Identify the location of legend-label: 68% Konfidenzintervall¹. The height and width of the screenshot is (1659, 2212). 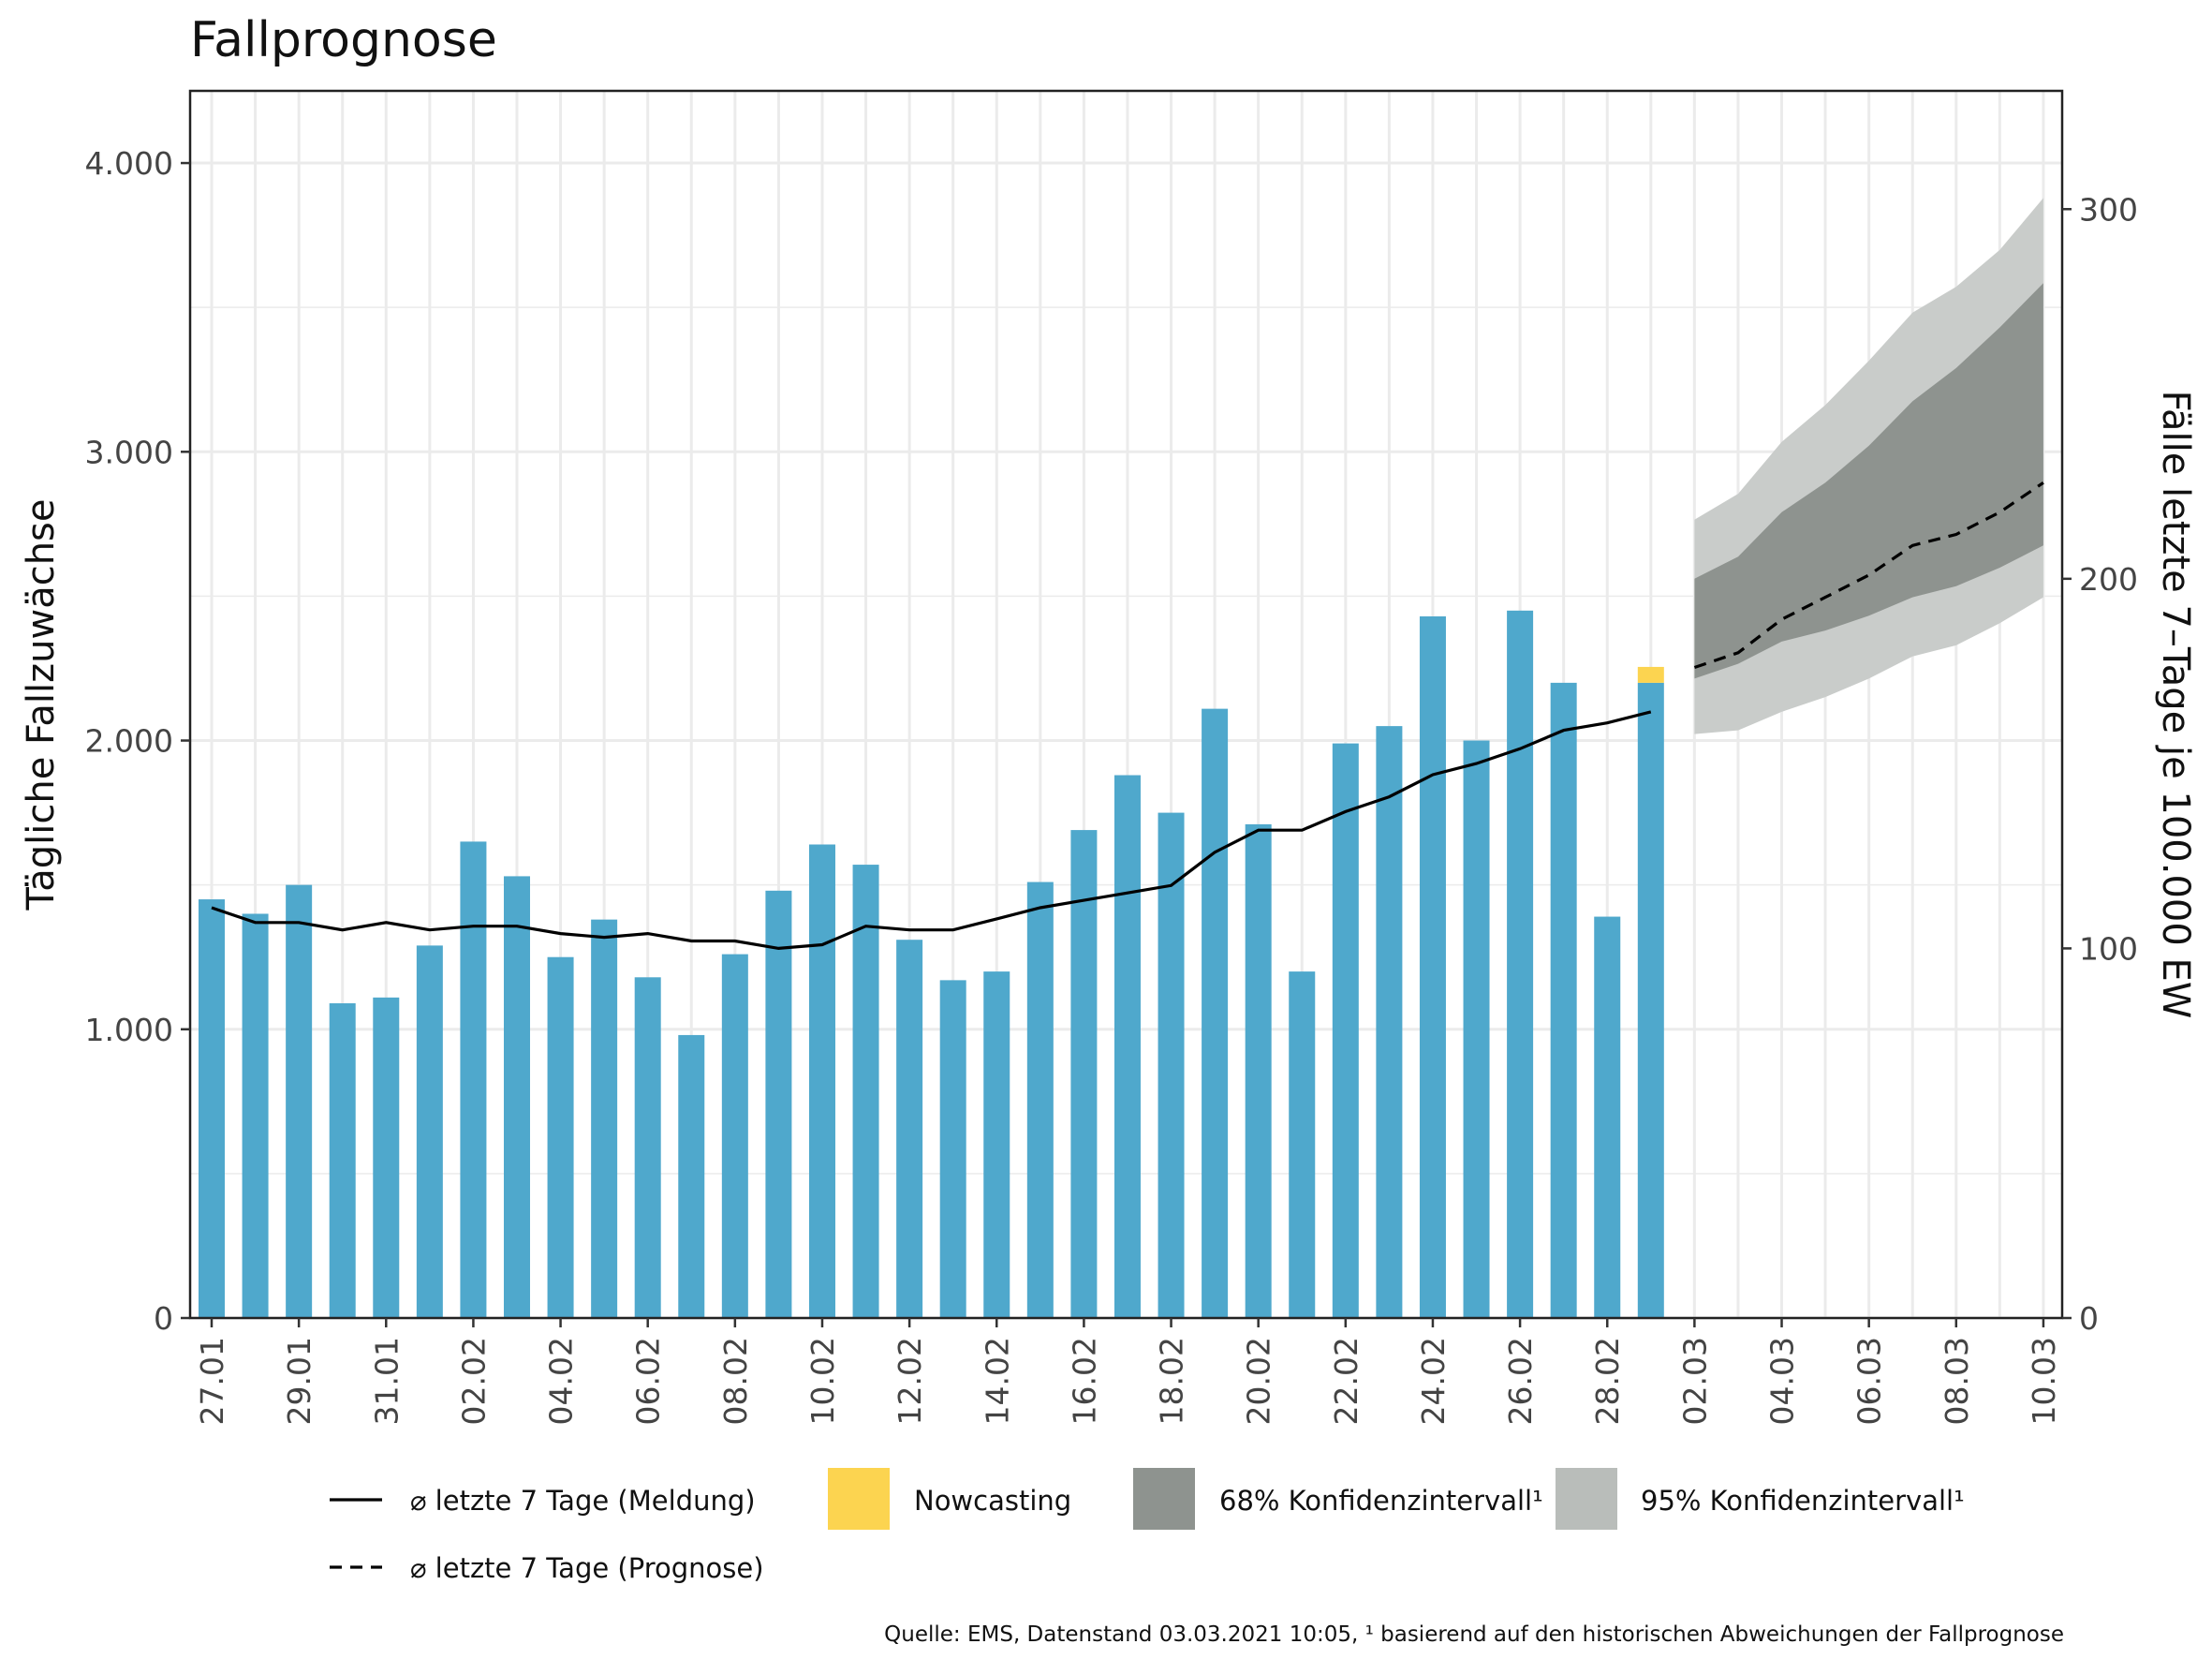
(1381, 1501).